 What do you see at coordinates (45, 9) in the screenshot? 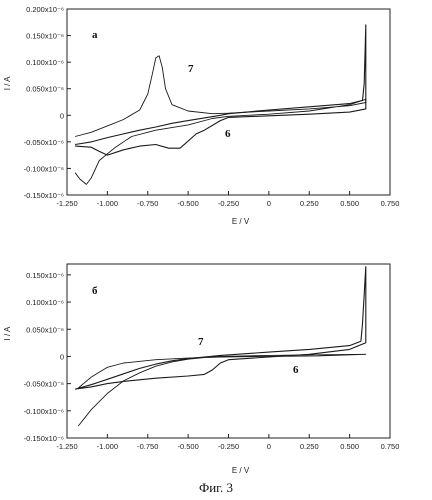
I see `y-tick-label: 0.200x10⁻⁶` at bounding box center [45, 9].